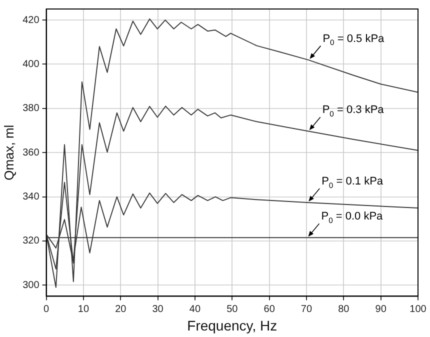  I want to click on x-tick-label: 100, so click(418, 309).